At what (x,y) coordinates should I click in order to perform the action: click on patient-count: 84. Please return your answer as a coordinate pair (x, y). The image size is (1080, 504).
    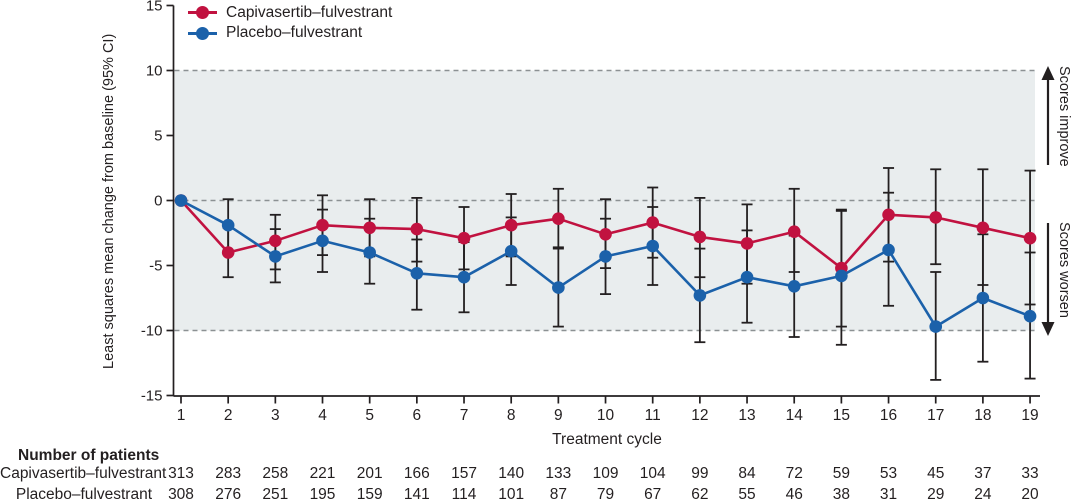
    Looking at the image, I should click on (747, 473).